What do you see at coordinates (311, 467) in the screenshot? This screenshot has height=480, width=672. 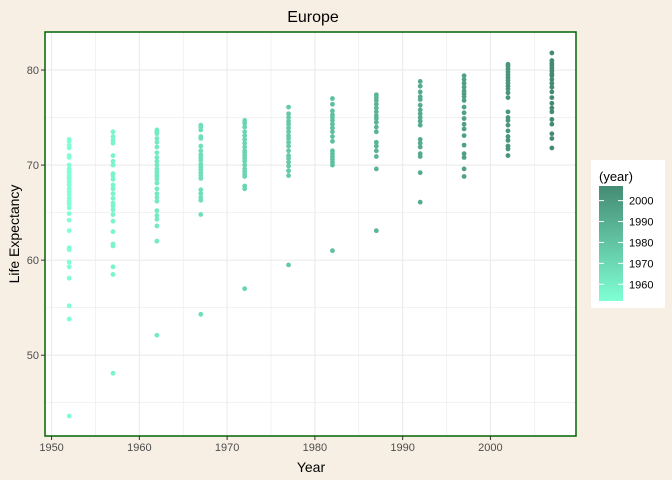 I see `x-axis-title: Year` at bounding box center [311, 467].